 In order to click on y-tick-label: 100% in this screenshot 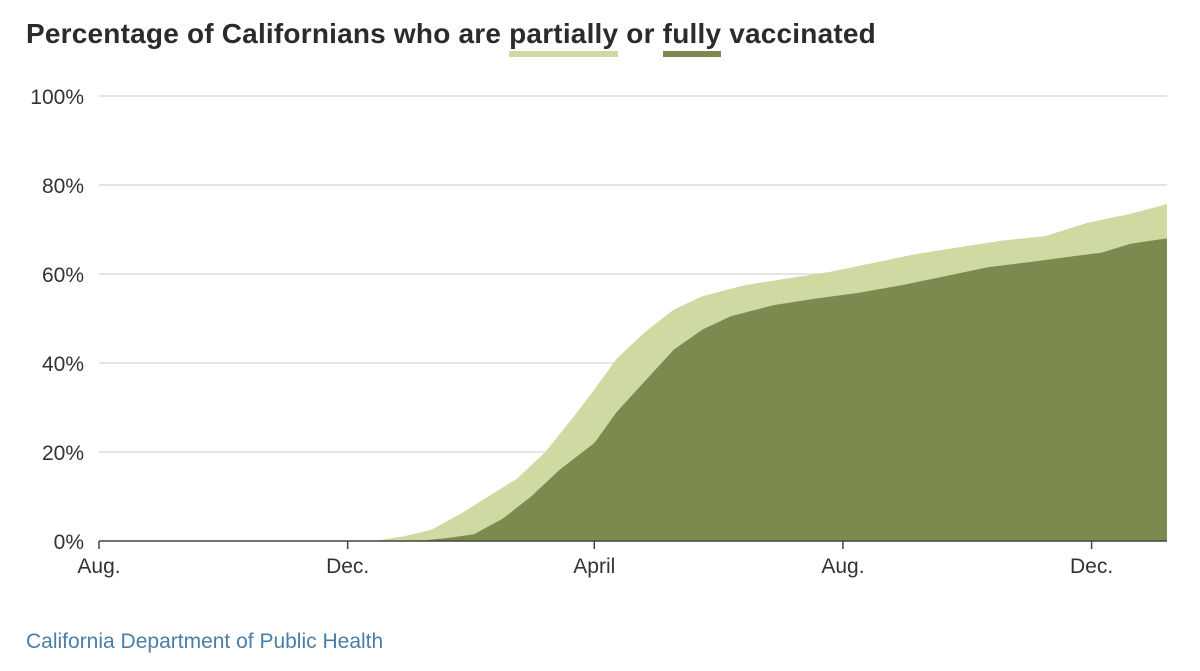, I will do `click(57, 97)`.